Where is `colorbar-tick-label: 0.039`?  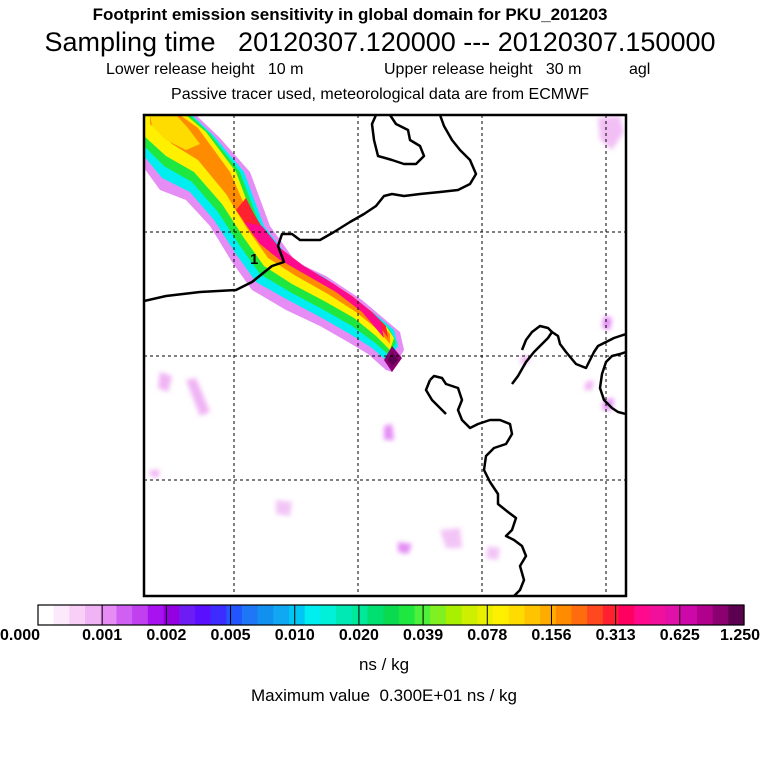 colorbar-tick-label: 0.039 is located at coordinates (423, 635).